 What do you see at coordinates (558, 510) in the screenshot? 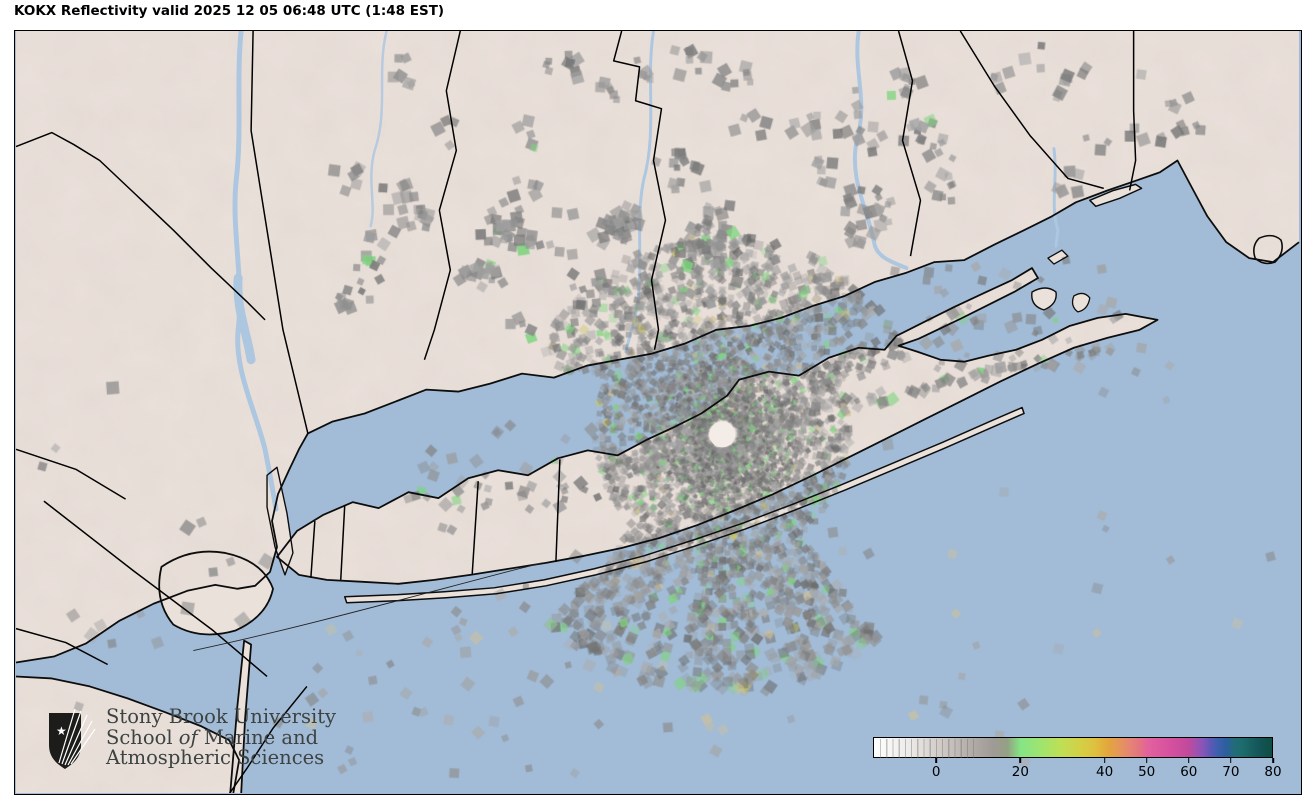
I see `border-li-nassau-suffolk` at bounding box center [558, 510].